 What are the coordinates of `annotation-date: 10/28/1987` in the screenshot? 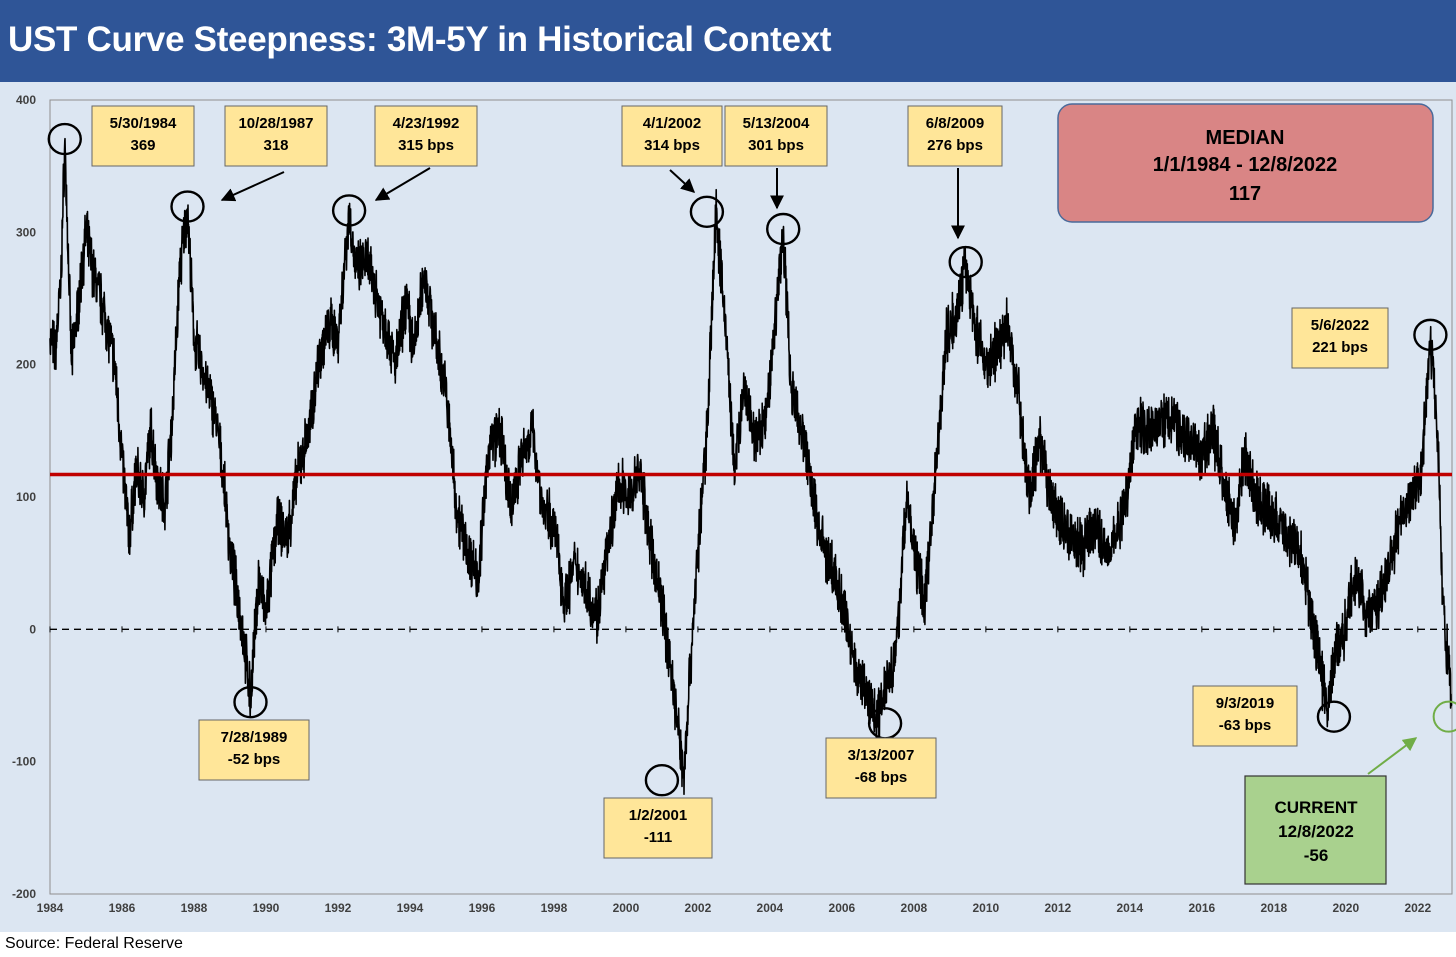 It's located at (275, 123).